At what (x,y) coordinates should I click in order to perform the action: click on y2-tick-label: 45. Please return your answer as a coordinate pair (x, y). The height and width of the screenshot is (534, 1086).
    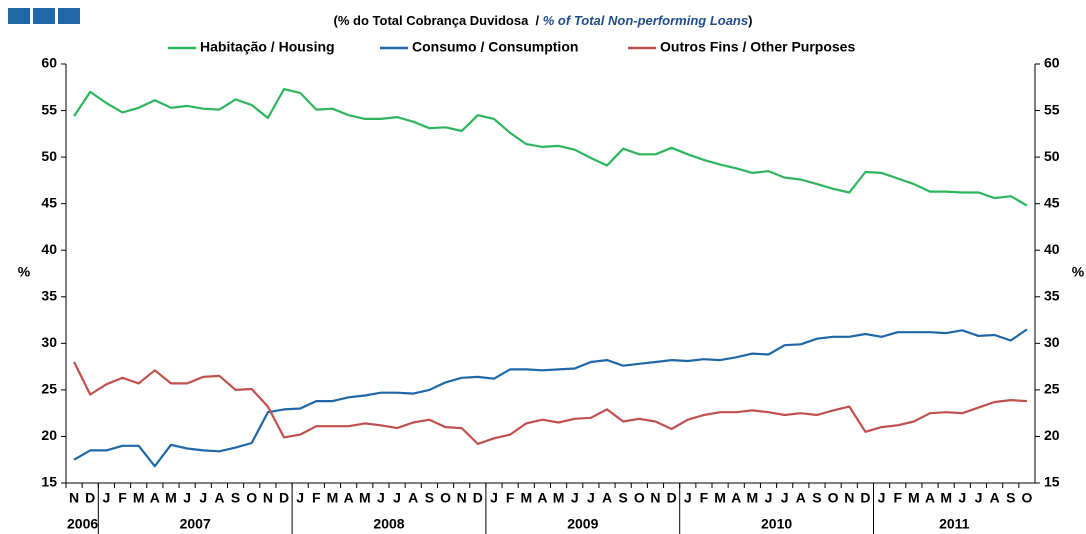
    Looking at the image, I should click on (1052, 202).